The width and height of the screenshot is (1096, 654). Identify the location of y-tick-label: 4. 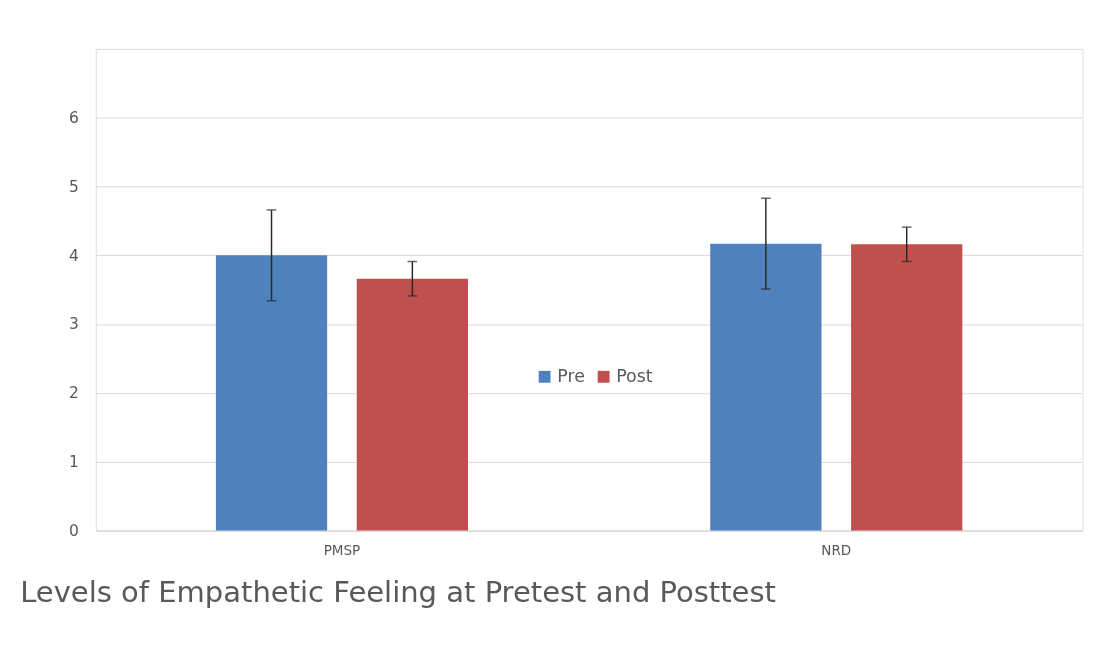
(73, 255).